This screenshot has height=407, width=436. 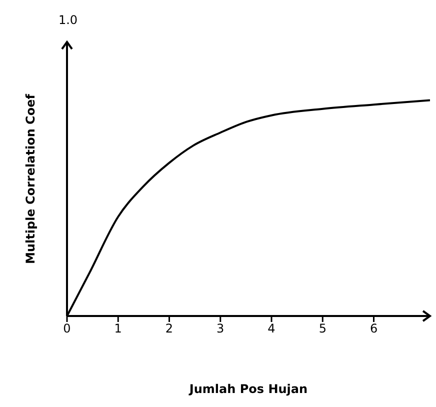 I want to click on x-tick-label: 1, so click(x=118, y=329).